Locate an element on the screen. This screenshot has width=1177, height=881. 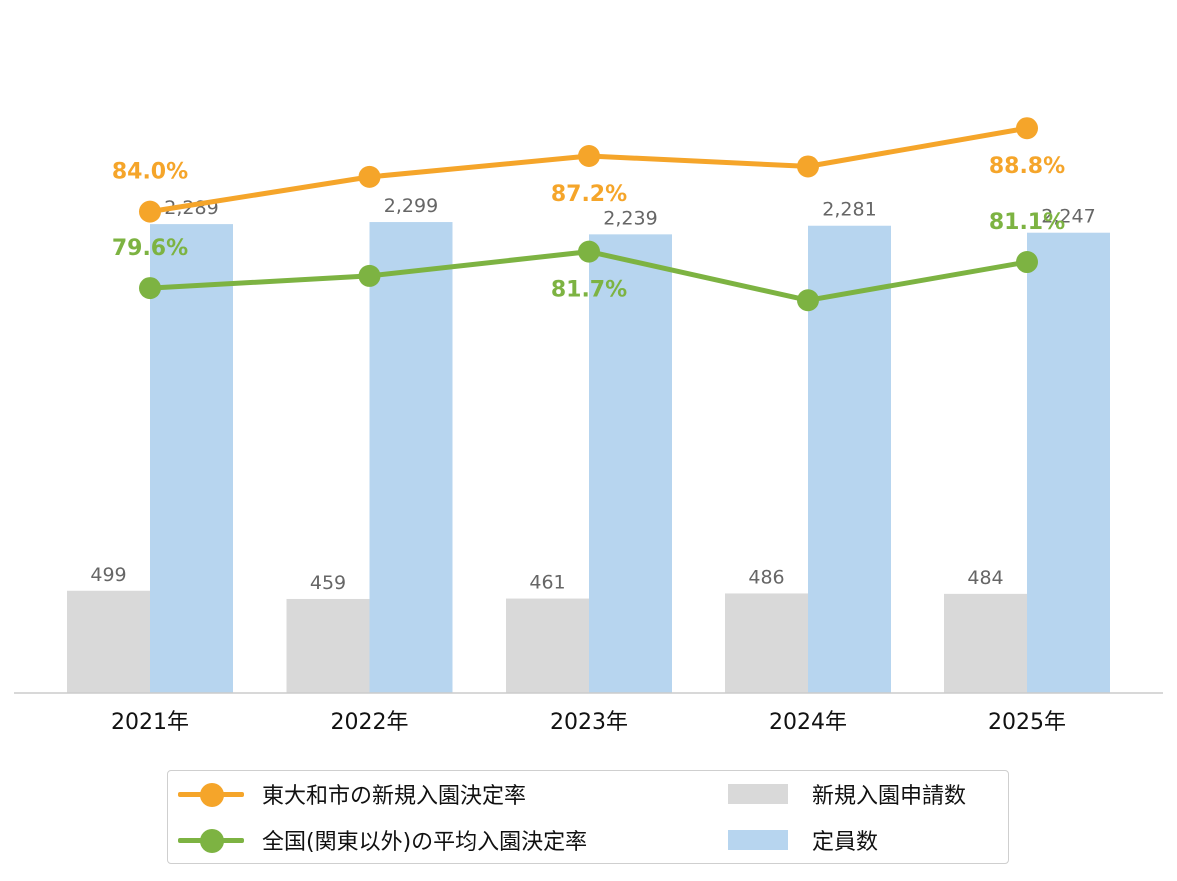
line-labels-group: 84.0% 87.2% 88.8% 79.6% 81.7% 81.1% is located at coordinates (588, 228).